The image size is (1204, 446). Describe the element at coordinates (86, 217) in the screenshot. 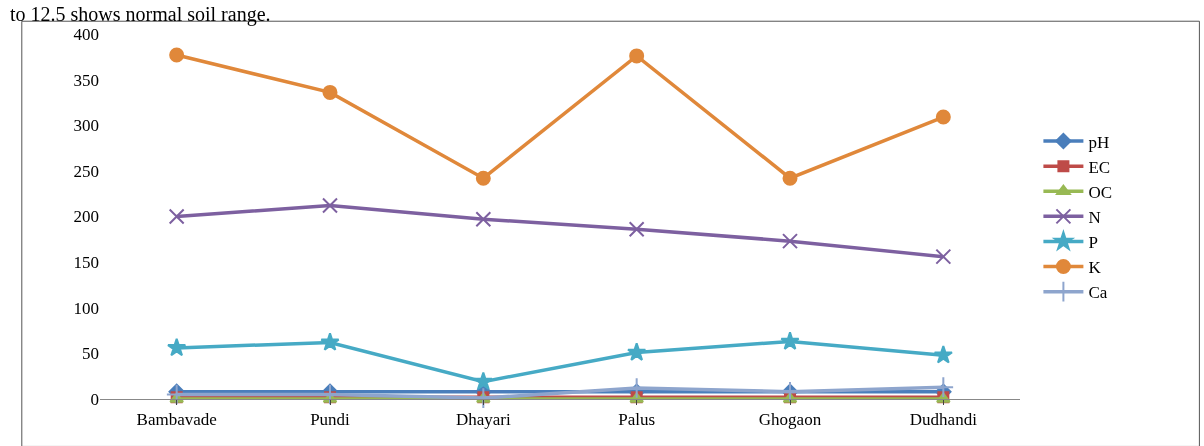

I see `y-tick-label: 200` at that location.